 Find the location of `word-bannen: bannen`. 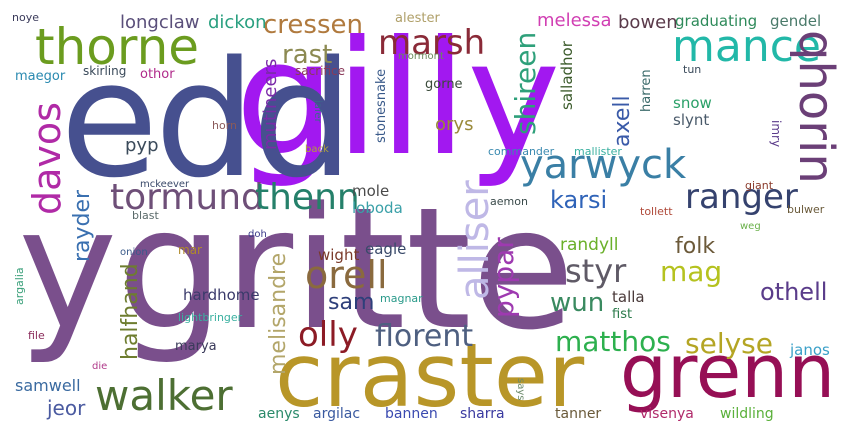

word-bannen: bannen is located at coordinates (411, 414).